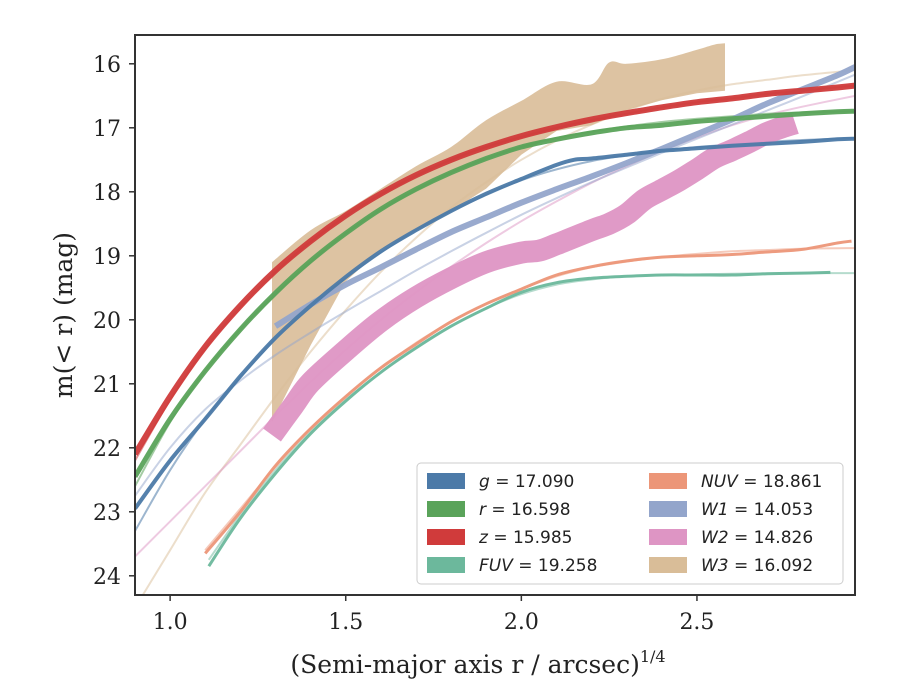 Image resolution: width=900 pixels, height=700 pixels. I want to click on x-axis-label: (Semi-major axis r / arcsec)1/4, so click(477, 663).